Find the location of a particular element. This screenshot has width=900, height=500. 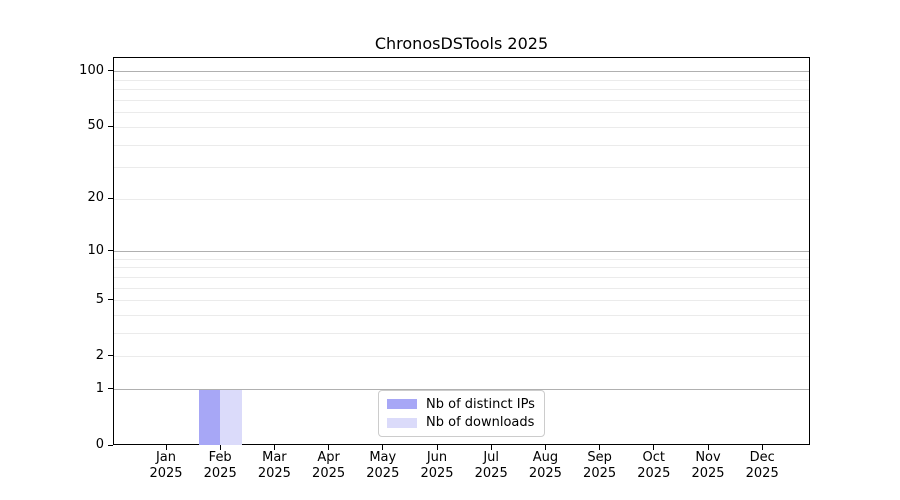

x-tick-label: Oct 2025 is located at coordinates (654, 466).